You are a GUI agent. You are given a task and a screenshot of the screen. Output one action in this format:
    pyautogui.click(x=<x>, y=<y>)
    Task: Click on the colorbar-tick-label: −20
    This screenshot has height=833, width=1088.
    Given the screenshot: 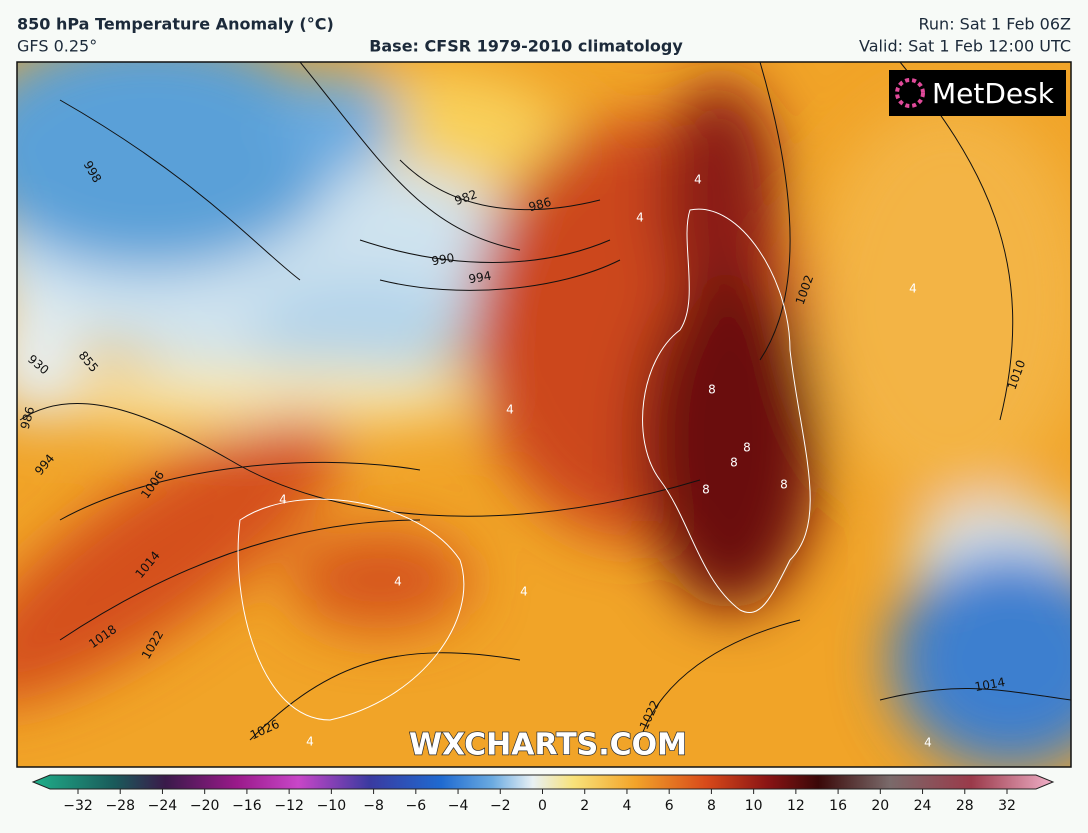 What is the action you would take?
    pyautogui.click(x=205, y=806)
    